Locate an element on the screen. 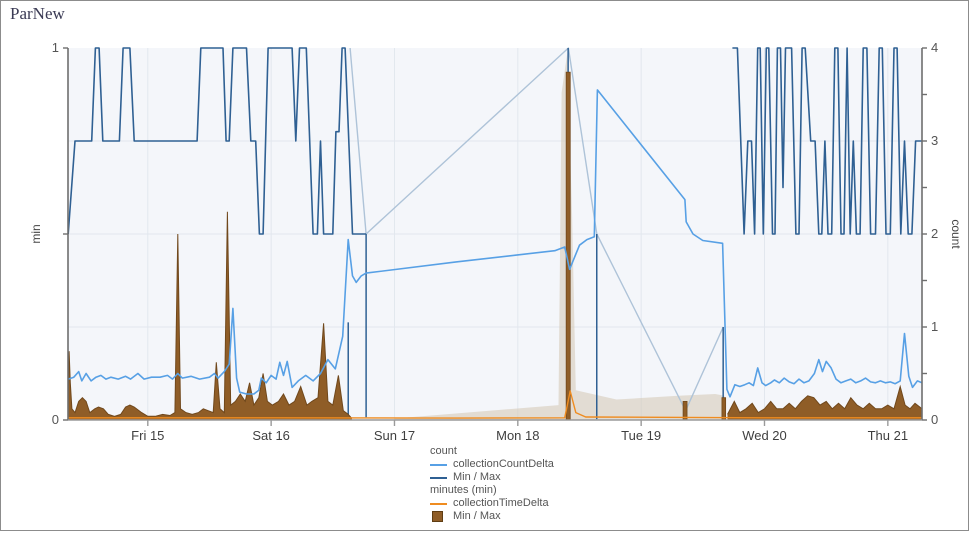  y-right-tick-label: 1 is located at coordinates (934, 326).